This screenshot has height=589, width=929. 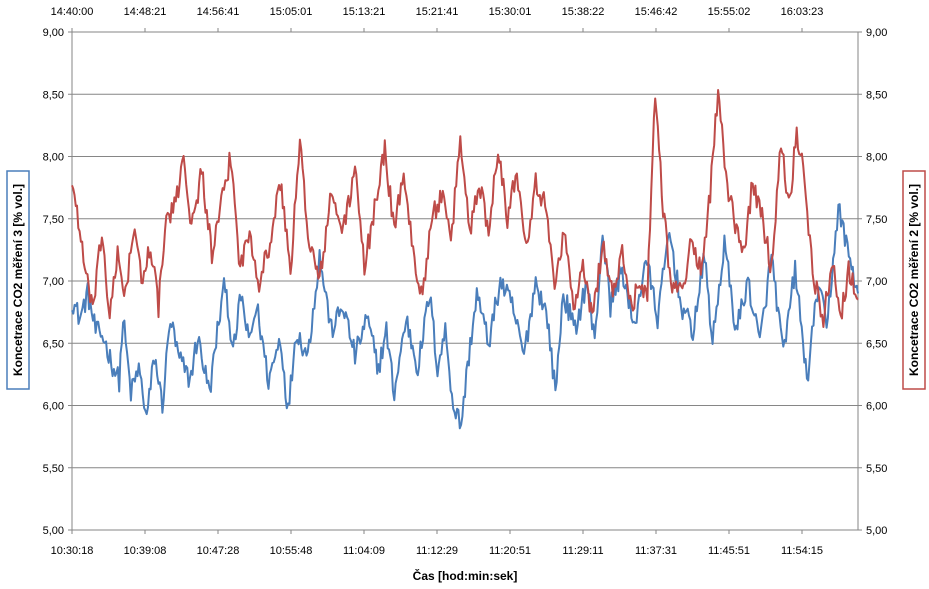 What do you see at coordinates (583, 12) in the screenshot?
I see `top-x-tick-label: 15:38:22` at bounding box center [583, 12].